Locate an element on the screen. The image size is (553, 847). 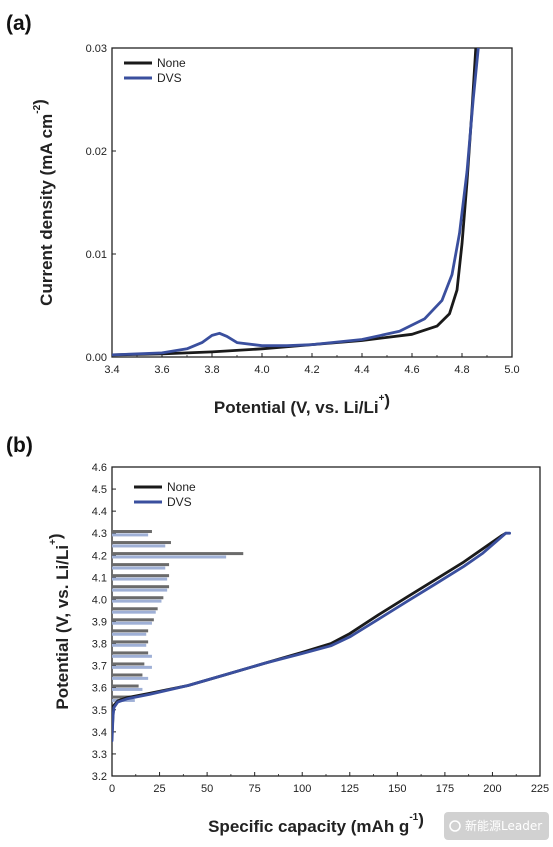
y-tick-label: 4.6 is located at coordinates (99, 468).